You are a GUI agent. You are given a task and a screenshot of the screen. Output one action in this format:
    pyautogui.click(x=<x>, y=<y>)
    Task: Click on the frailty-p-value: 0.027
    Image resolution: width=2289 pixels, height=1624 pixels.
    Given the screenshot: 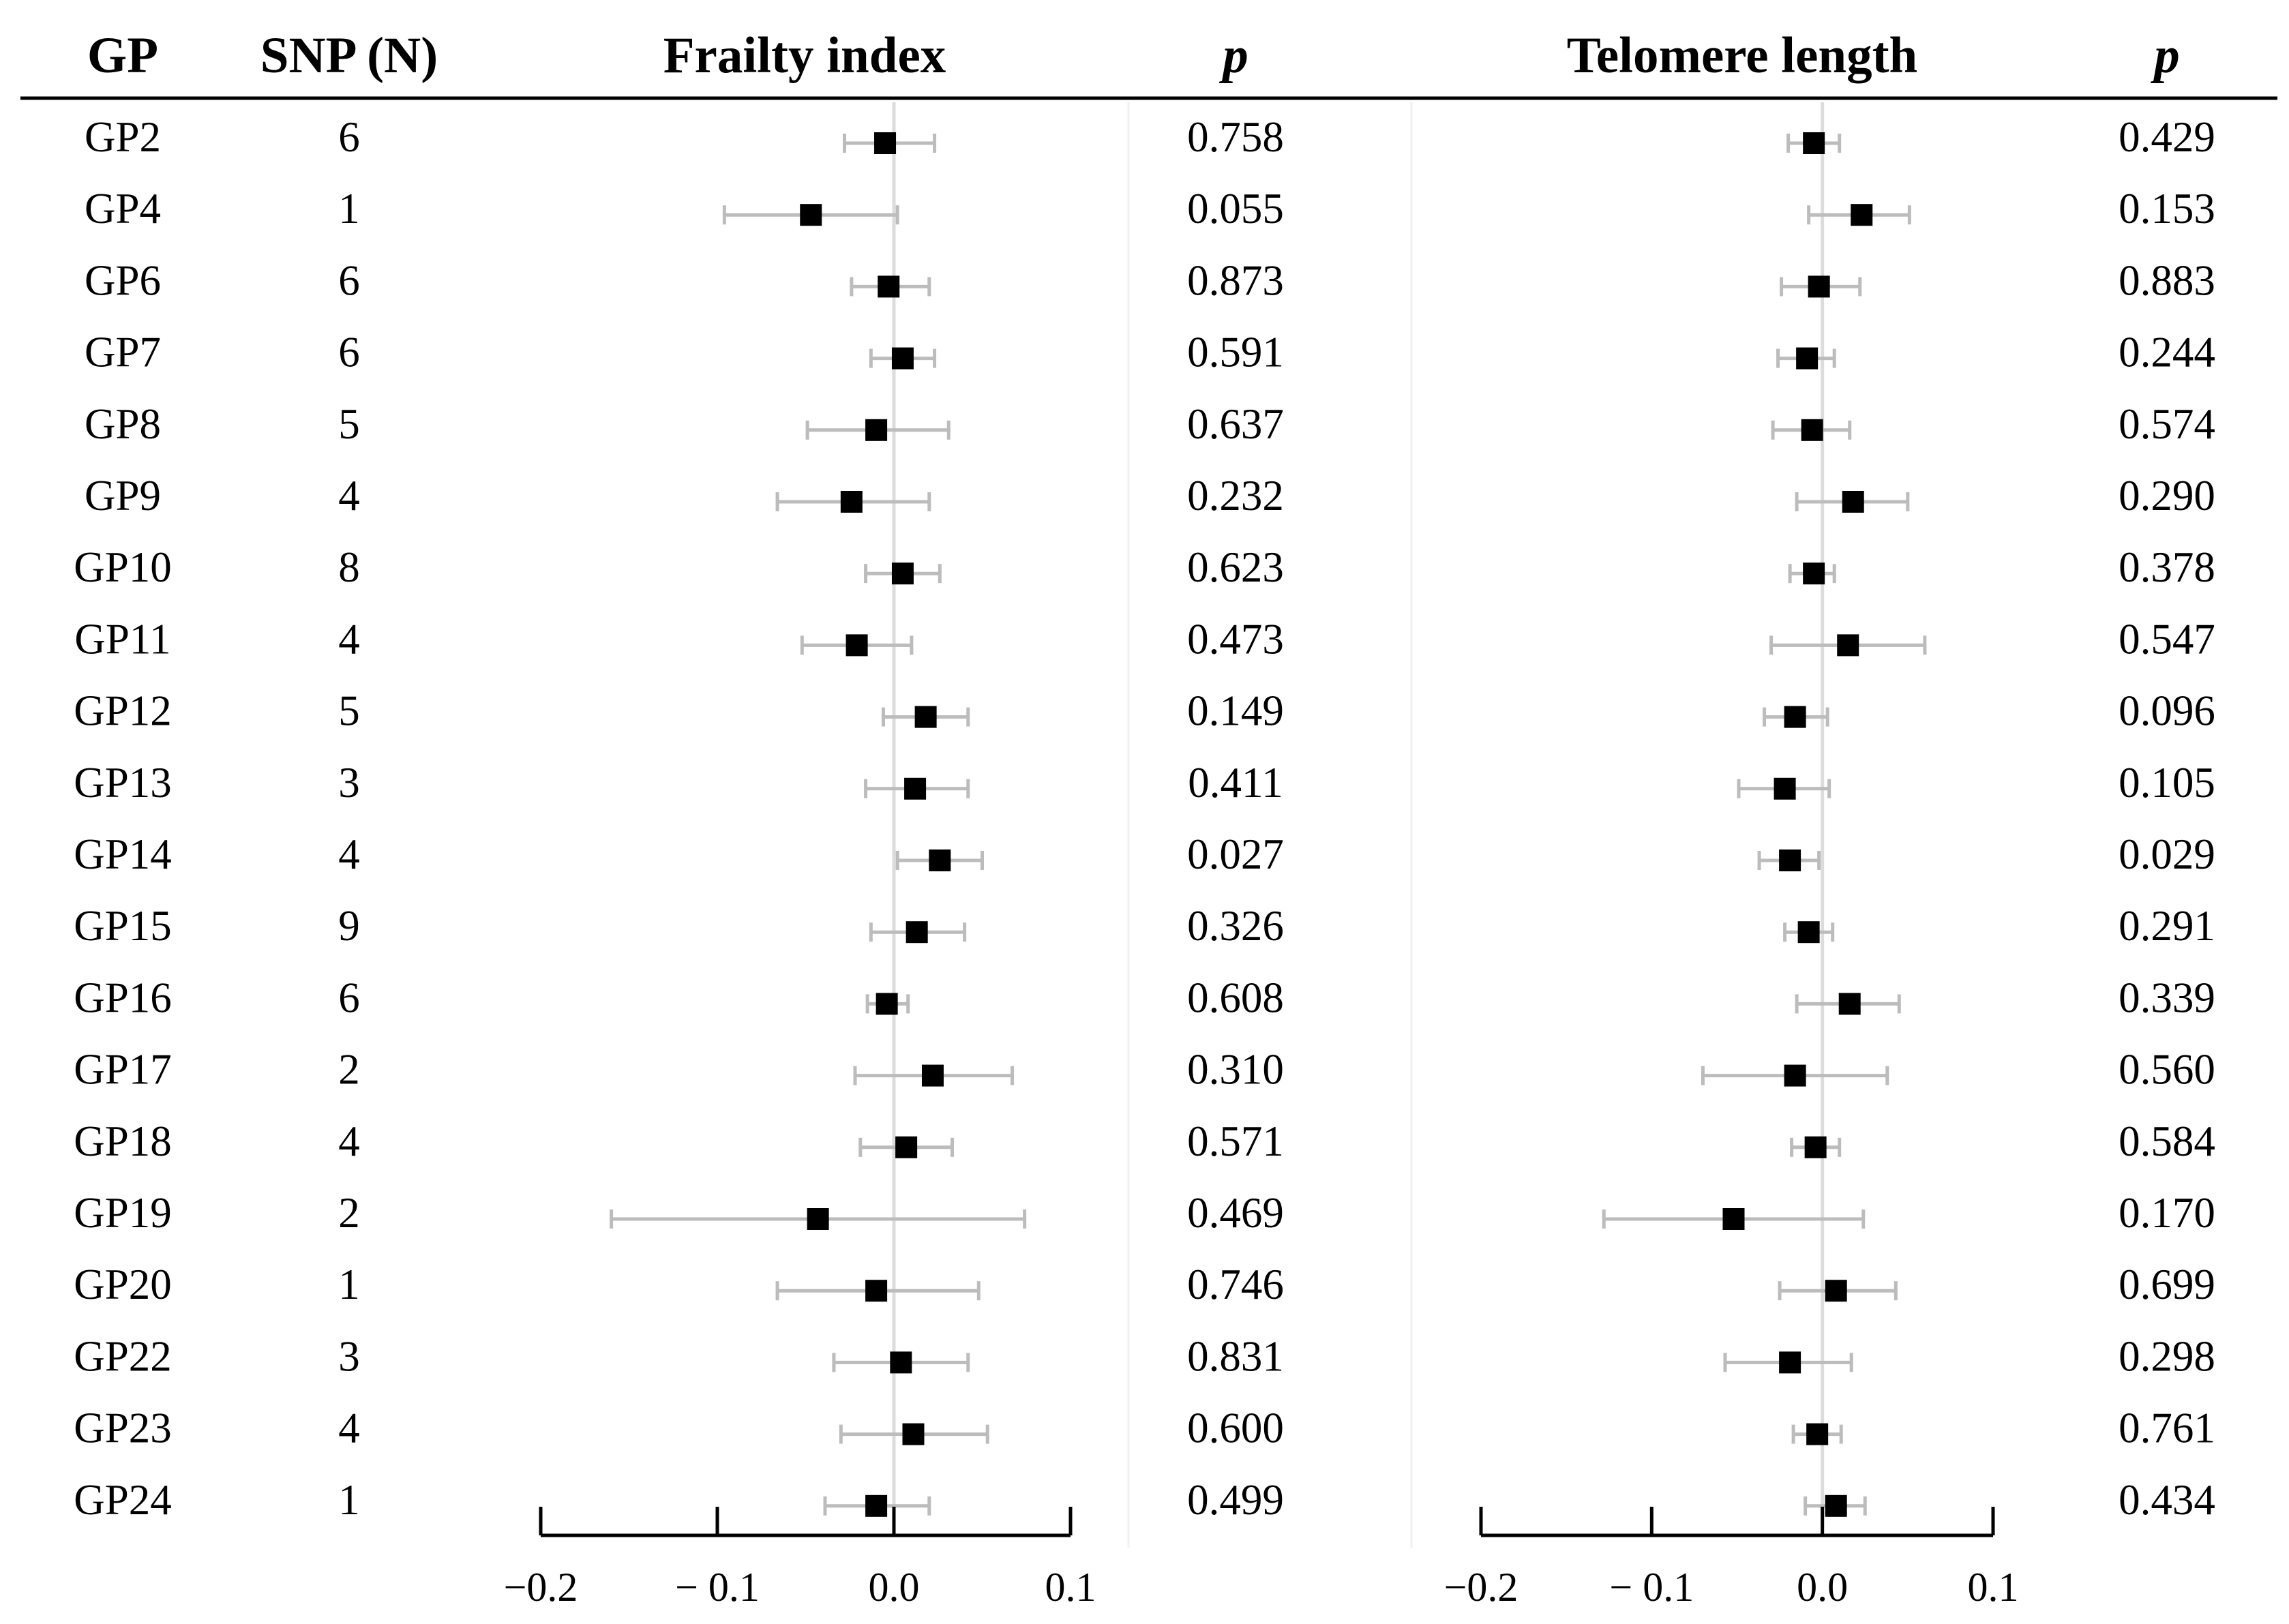 What is the action you would take?
    pyautogui.click(x=1236, y=854)
    